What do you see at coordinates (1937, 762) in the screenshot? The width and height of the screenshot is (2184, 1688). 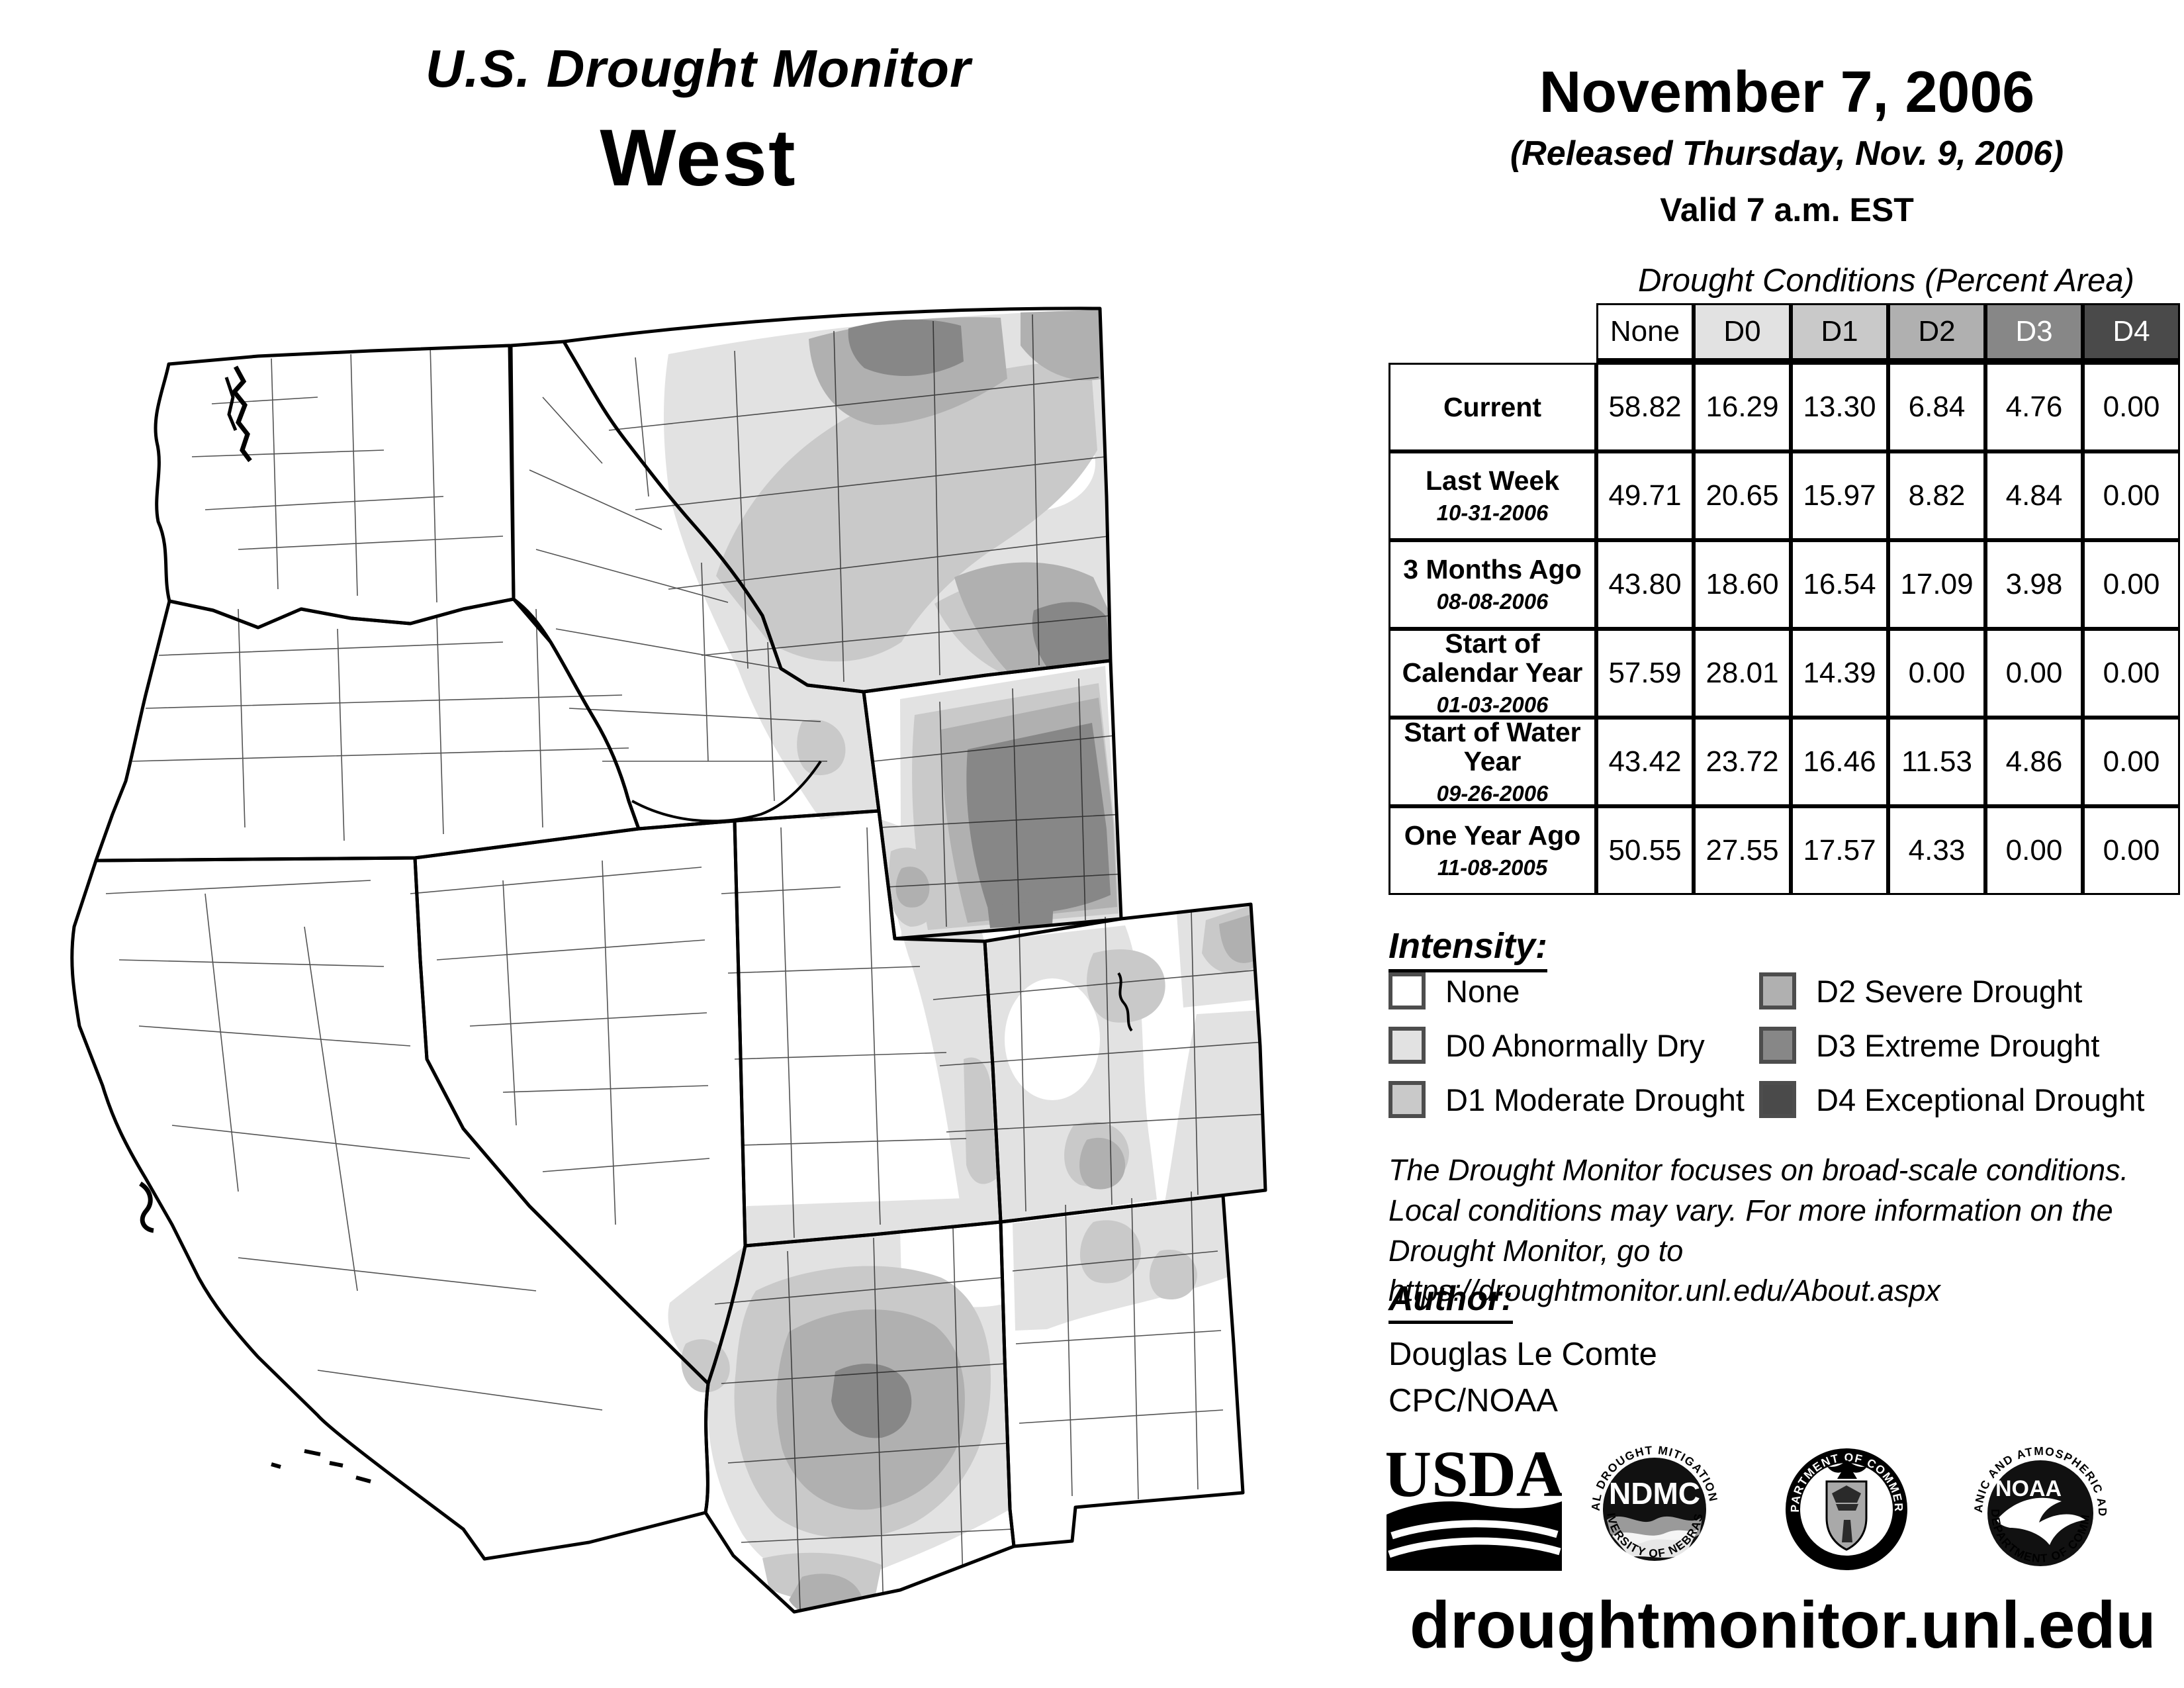 I see `table-value-cell: 11.53` at bounding box center [1937, 762].